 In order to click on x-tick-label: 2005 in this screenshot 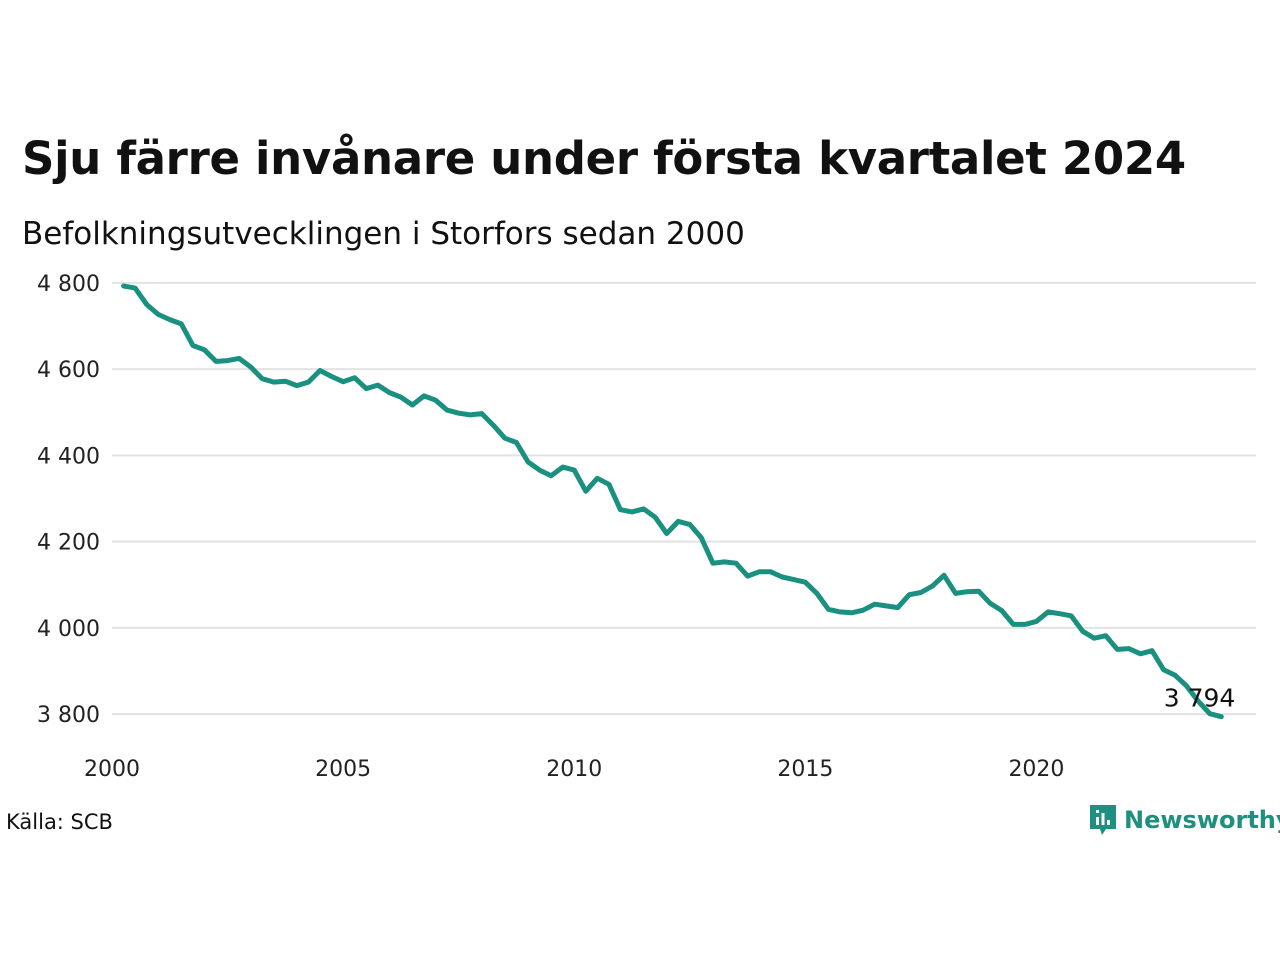, I will do `click(343, 769)`.